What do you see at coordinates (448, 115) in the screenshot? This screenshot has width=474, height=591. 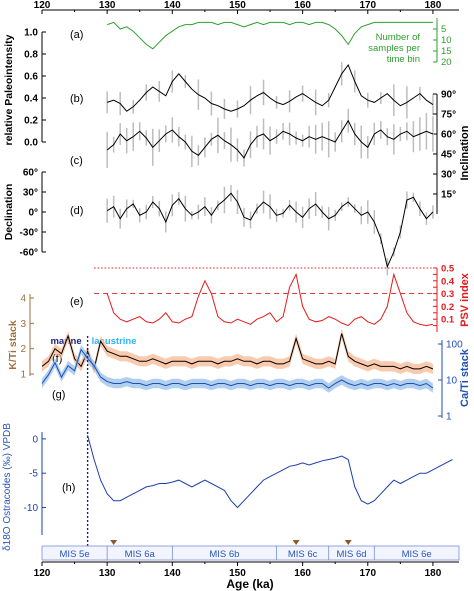 I see `inclination-tick-label: 75°` at bounding box center [448, 115].